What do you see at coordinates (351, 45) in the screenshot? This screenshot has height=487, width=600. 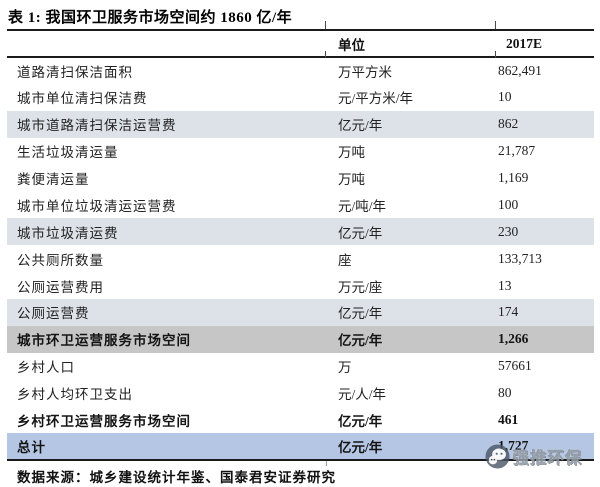 I see `col-header-unit: 单位` at bounding box center [351, 45].